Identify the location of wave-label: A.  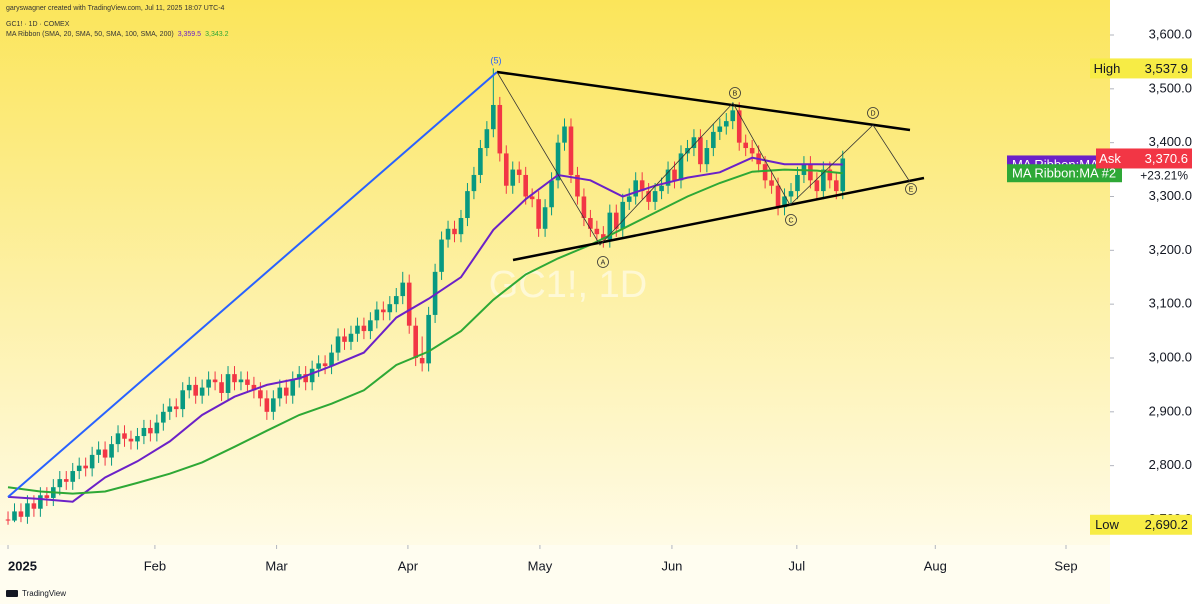
(603, 262).